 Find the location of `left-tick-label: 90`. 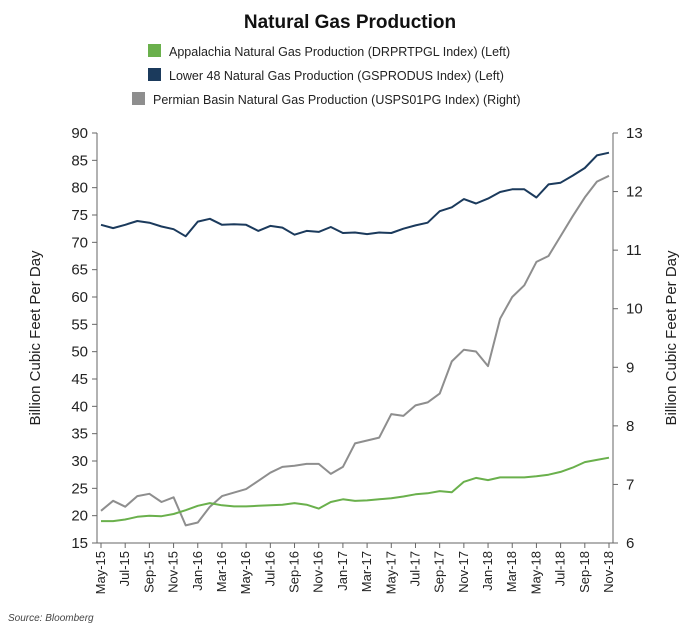

left-tick-label: 90 is located at coordinates (79, 133).